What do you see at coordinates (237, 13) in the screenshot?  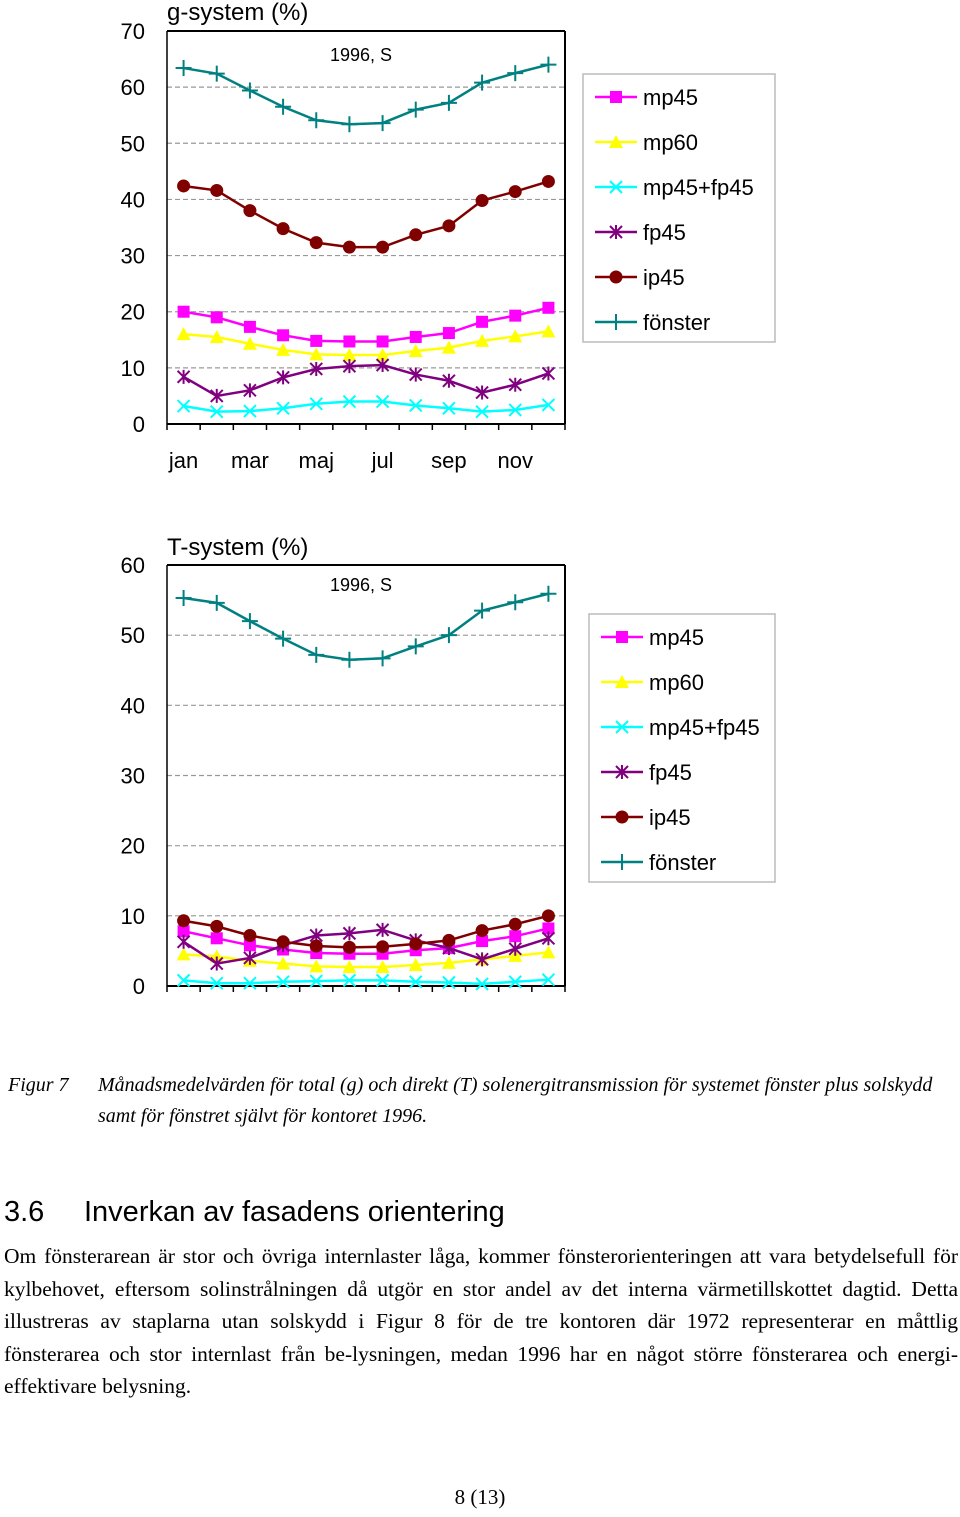 I see `chart-title: g-system (%)` at bounding box center [237, 13].